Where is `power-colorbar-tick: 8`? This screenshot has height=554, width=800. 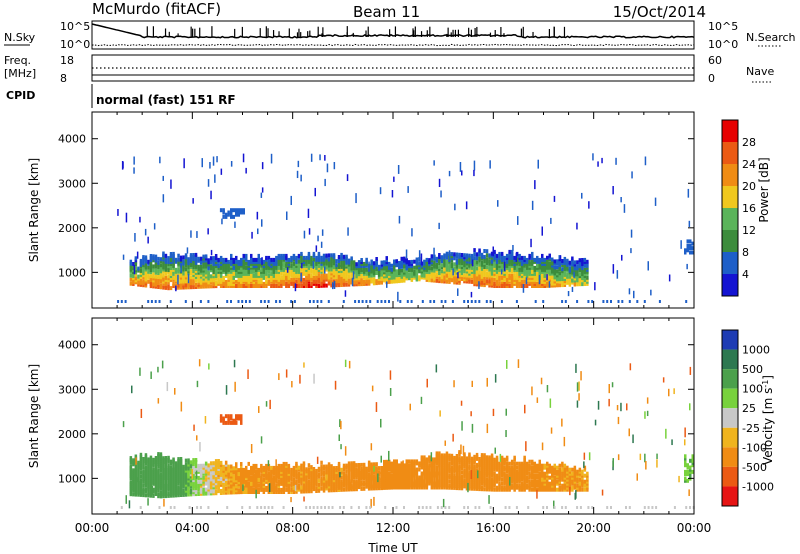 power-colorbar-tick: 8 is located at coordinates (745, 252).